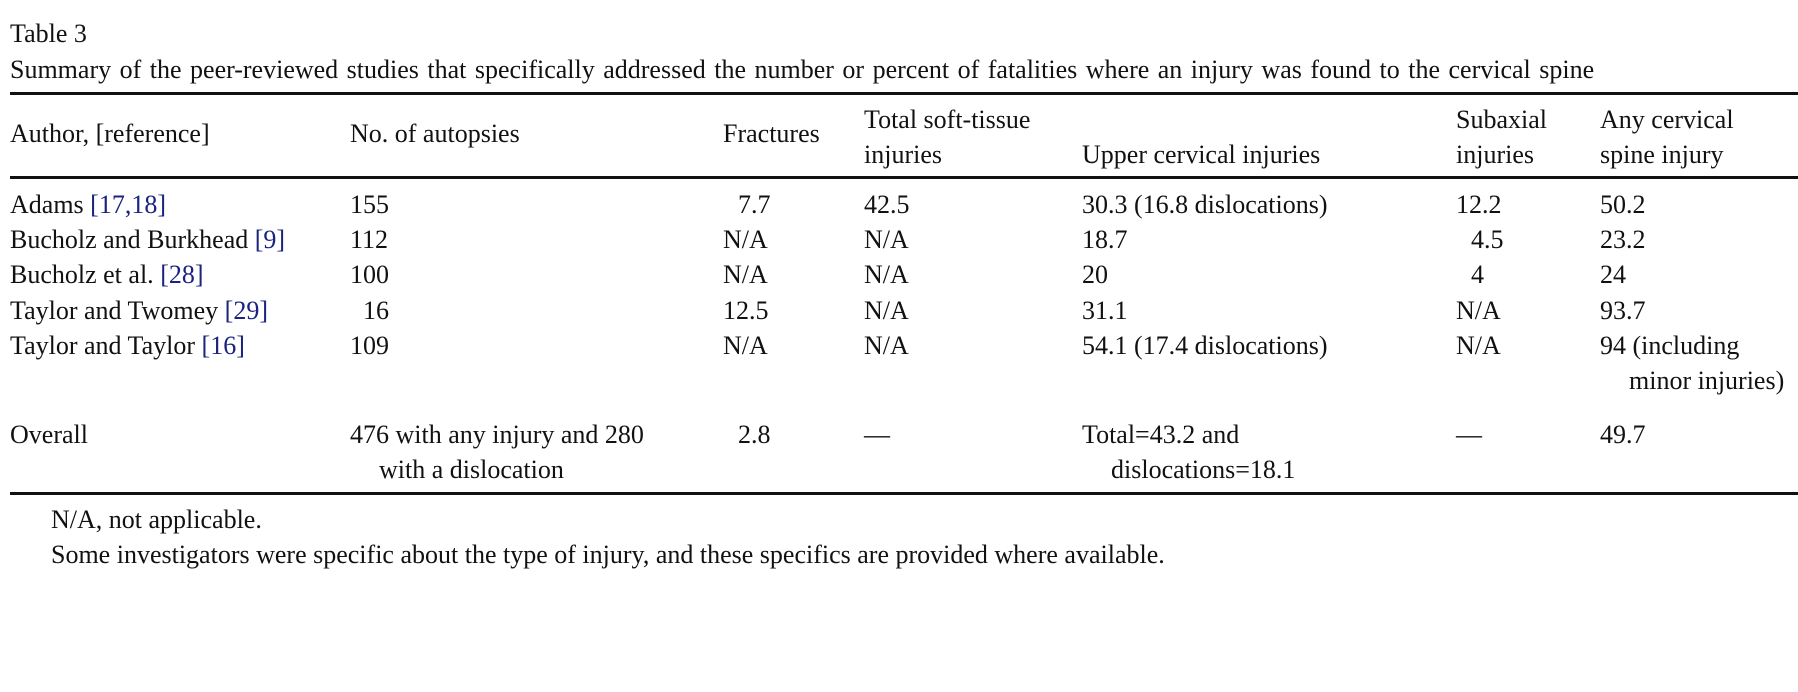 This screenshot has width=1798, height=692. I want to click on cell-author: Taylor and Twomey [29], so click(139, 310).